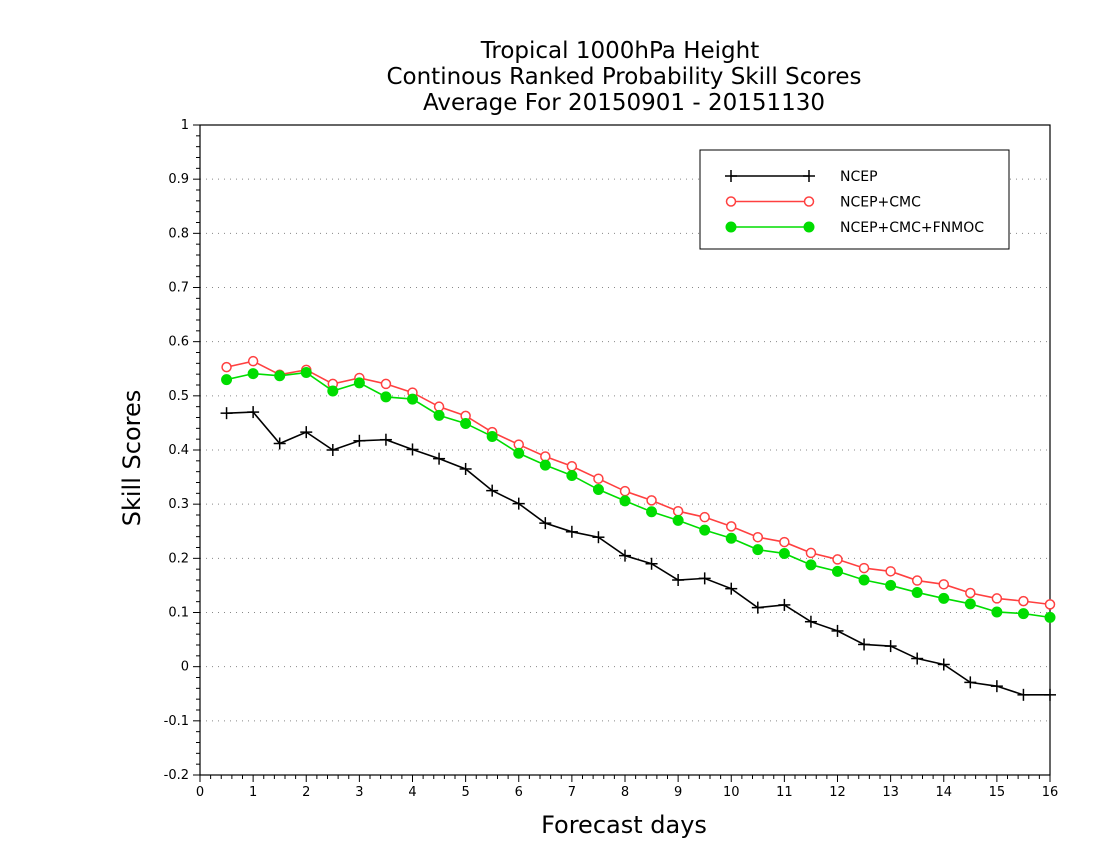 This screenshot has width=1100, height=850. What do you see at coordinates (178, 233) in the screenshot?
I see `y-tick-label: 0.8` at bounding box center [178, 233].